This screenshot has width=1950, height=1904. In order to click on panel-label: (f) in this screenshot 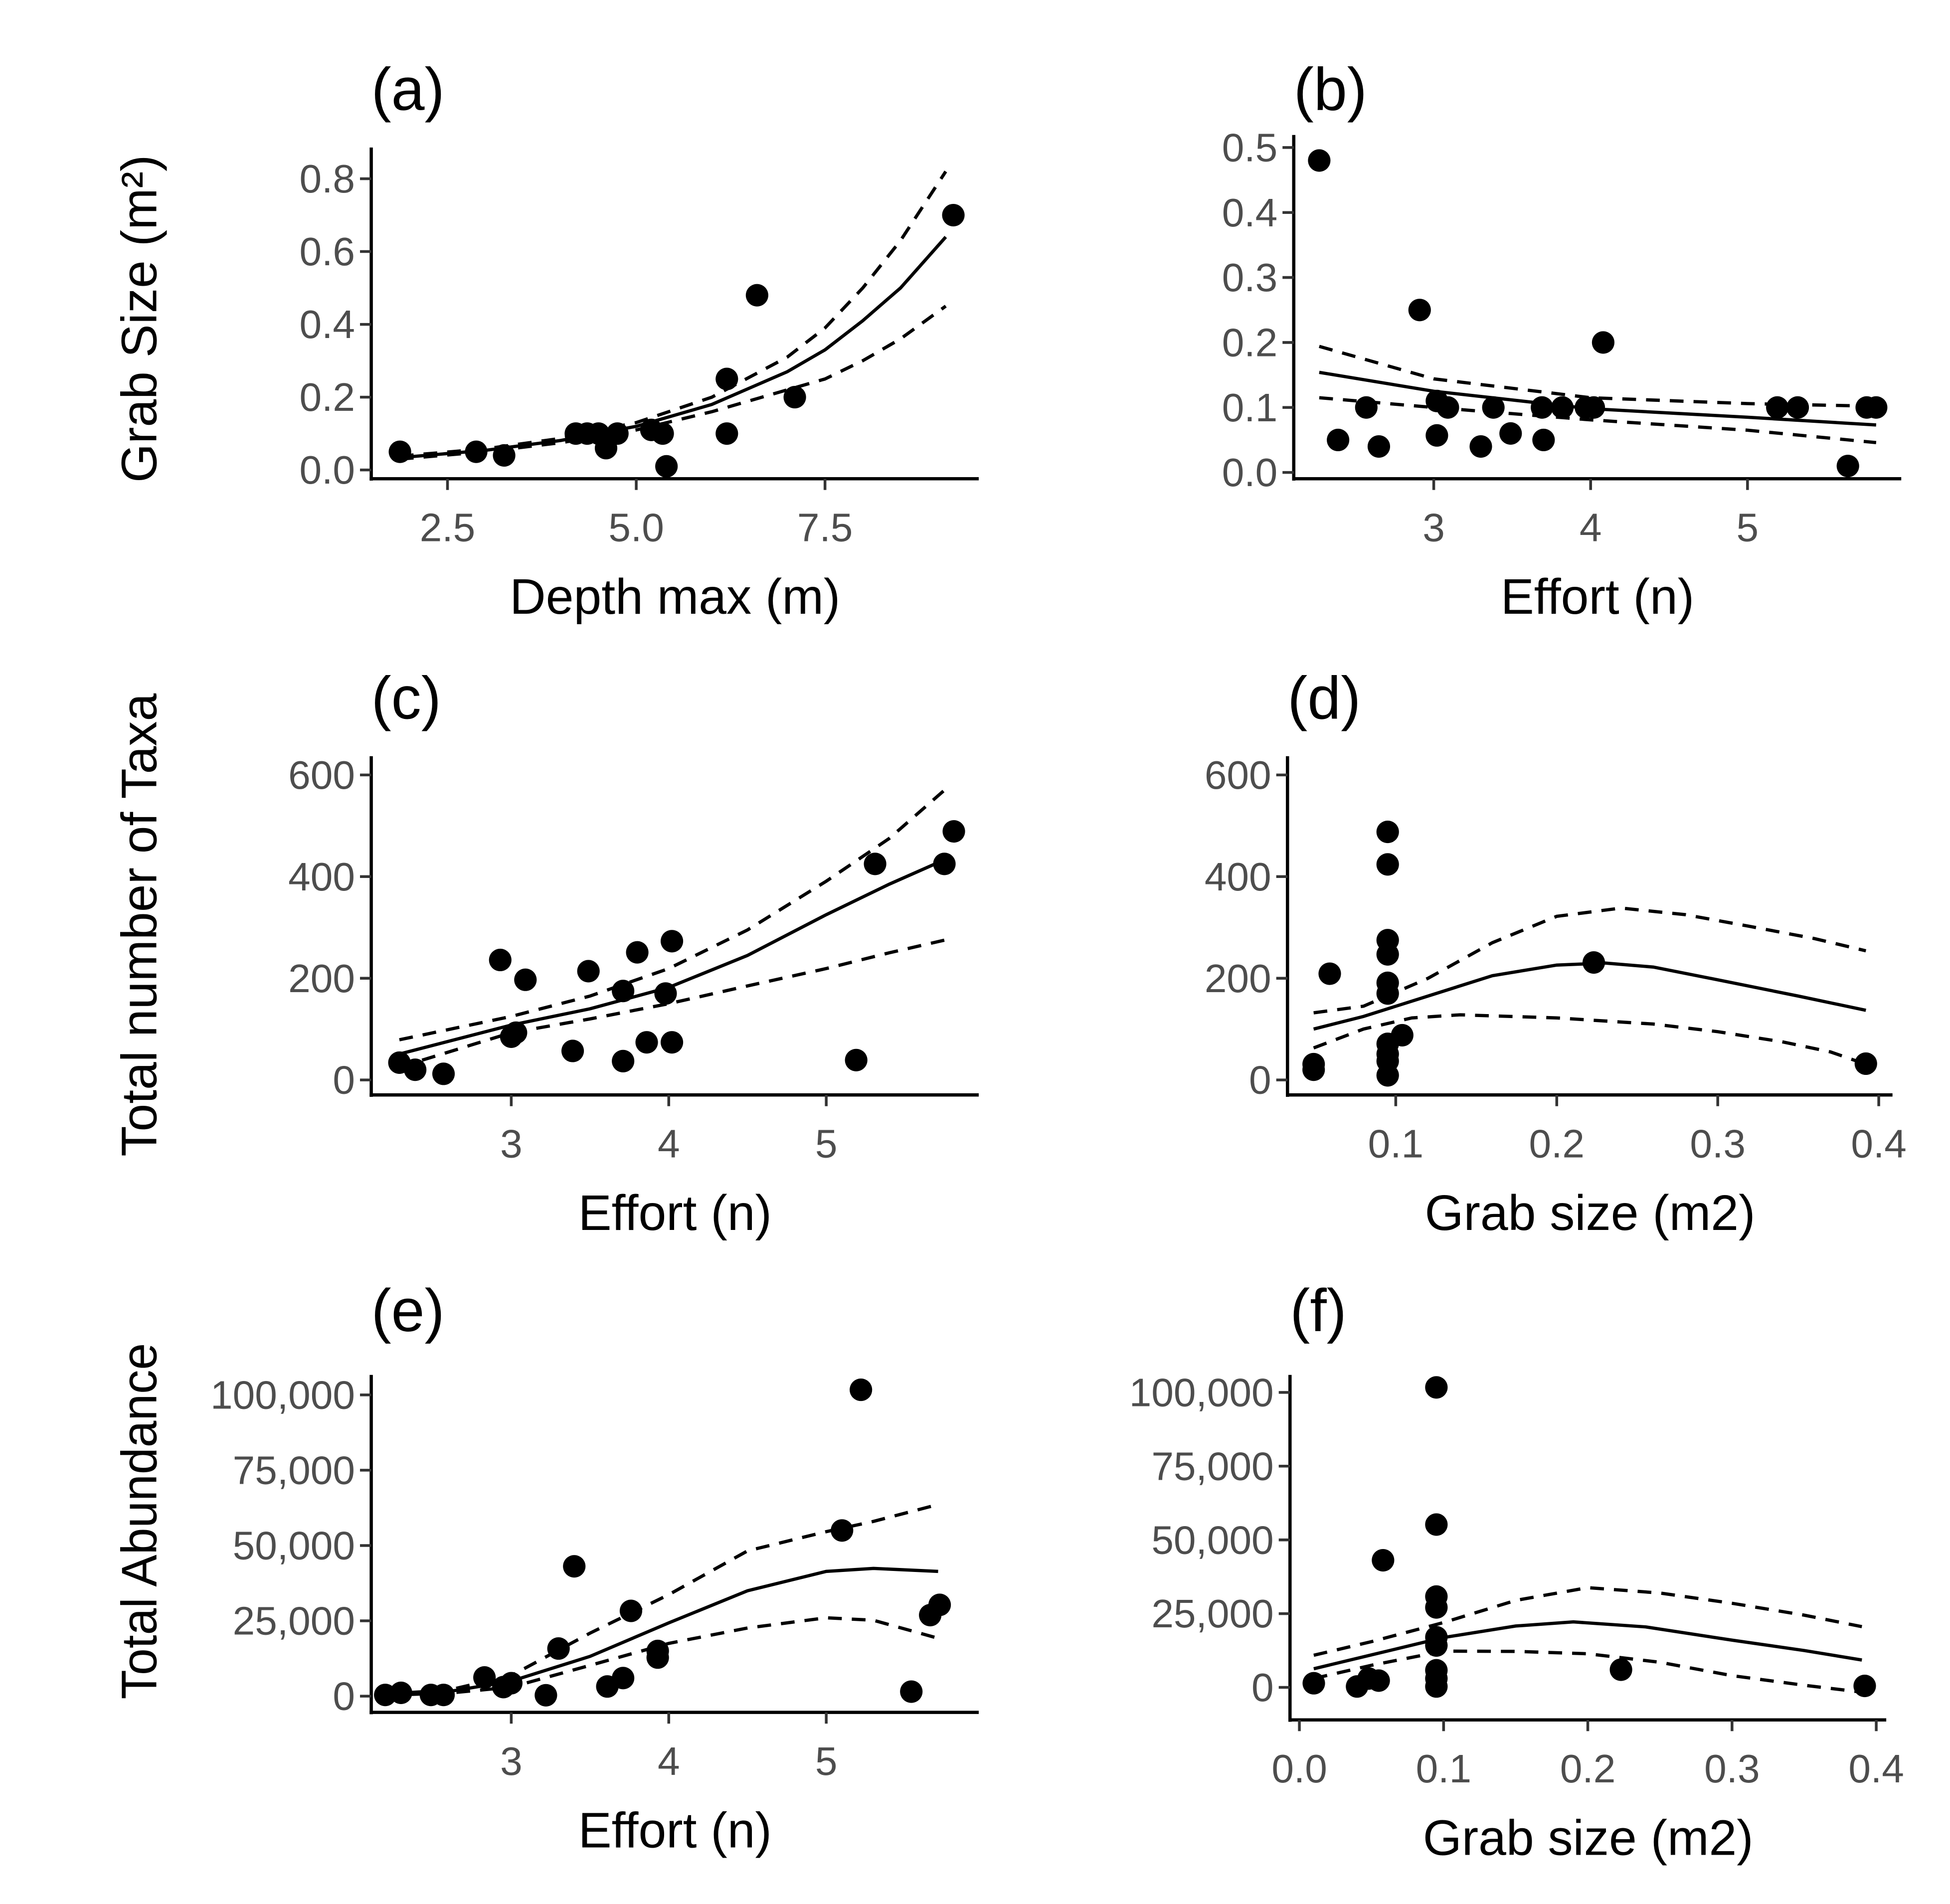, I will do `click(1318, 1310)`.